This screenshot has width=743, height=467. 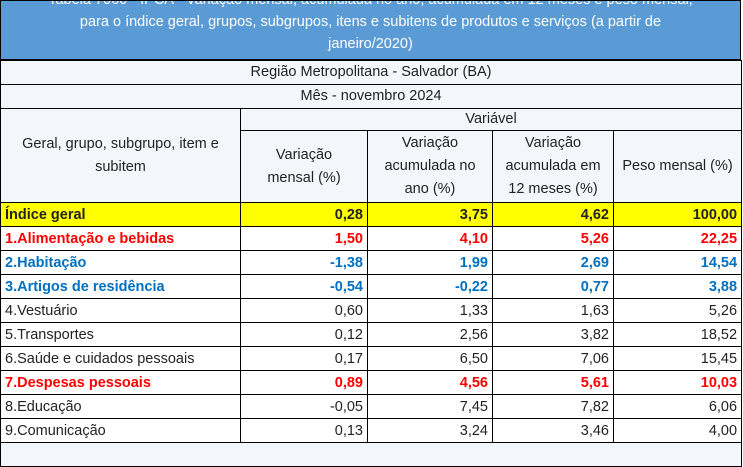 What do you see at coordinates (553, 214) in the screenshot?
I see `twelve-month-cell: 4,62` at bounding box center [553, 214].